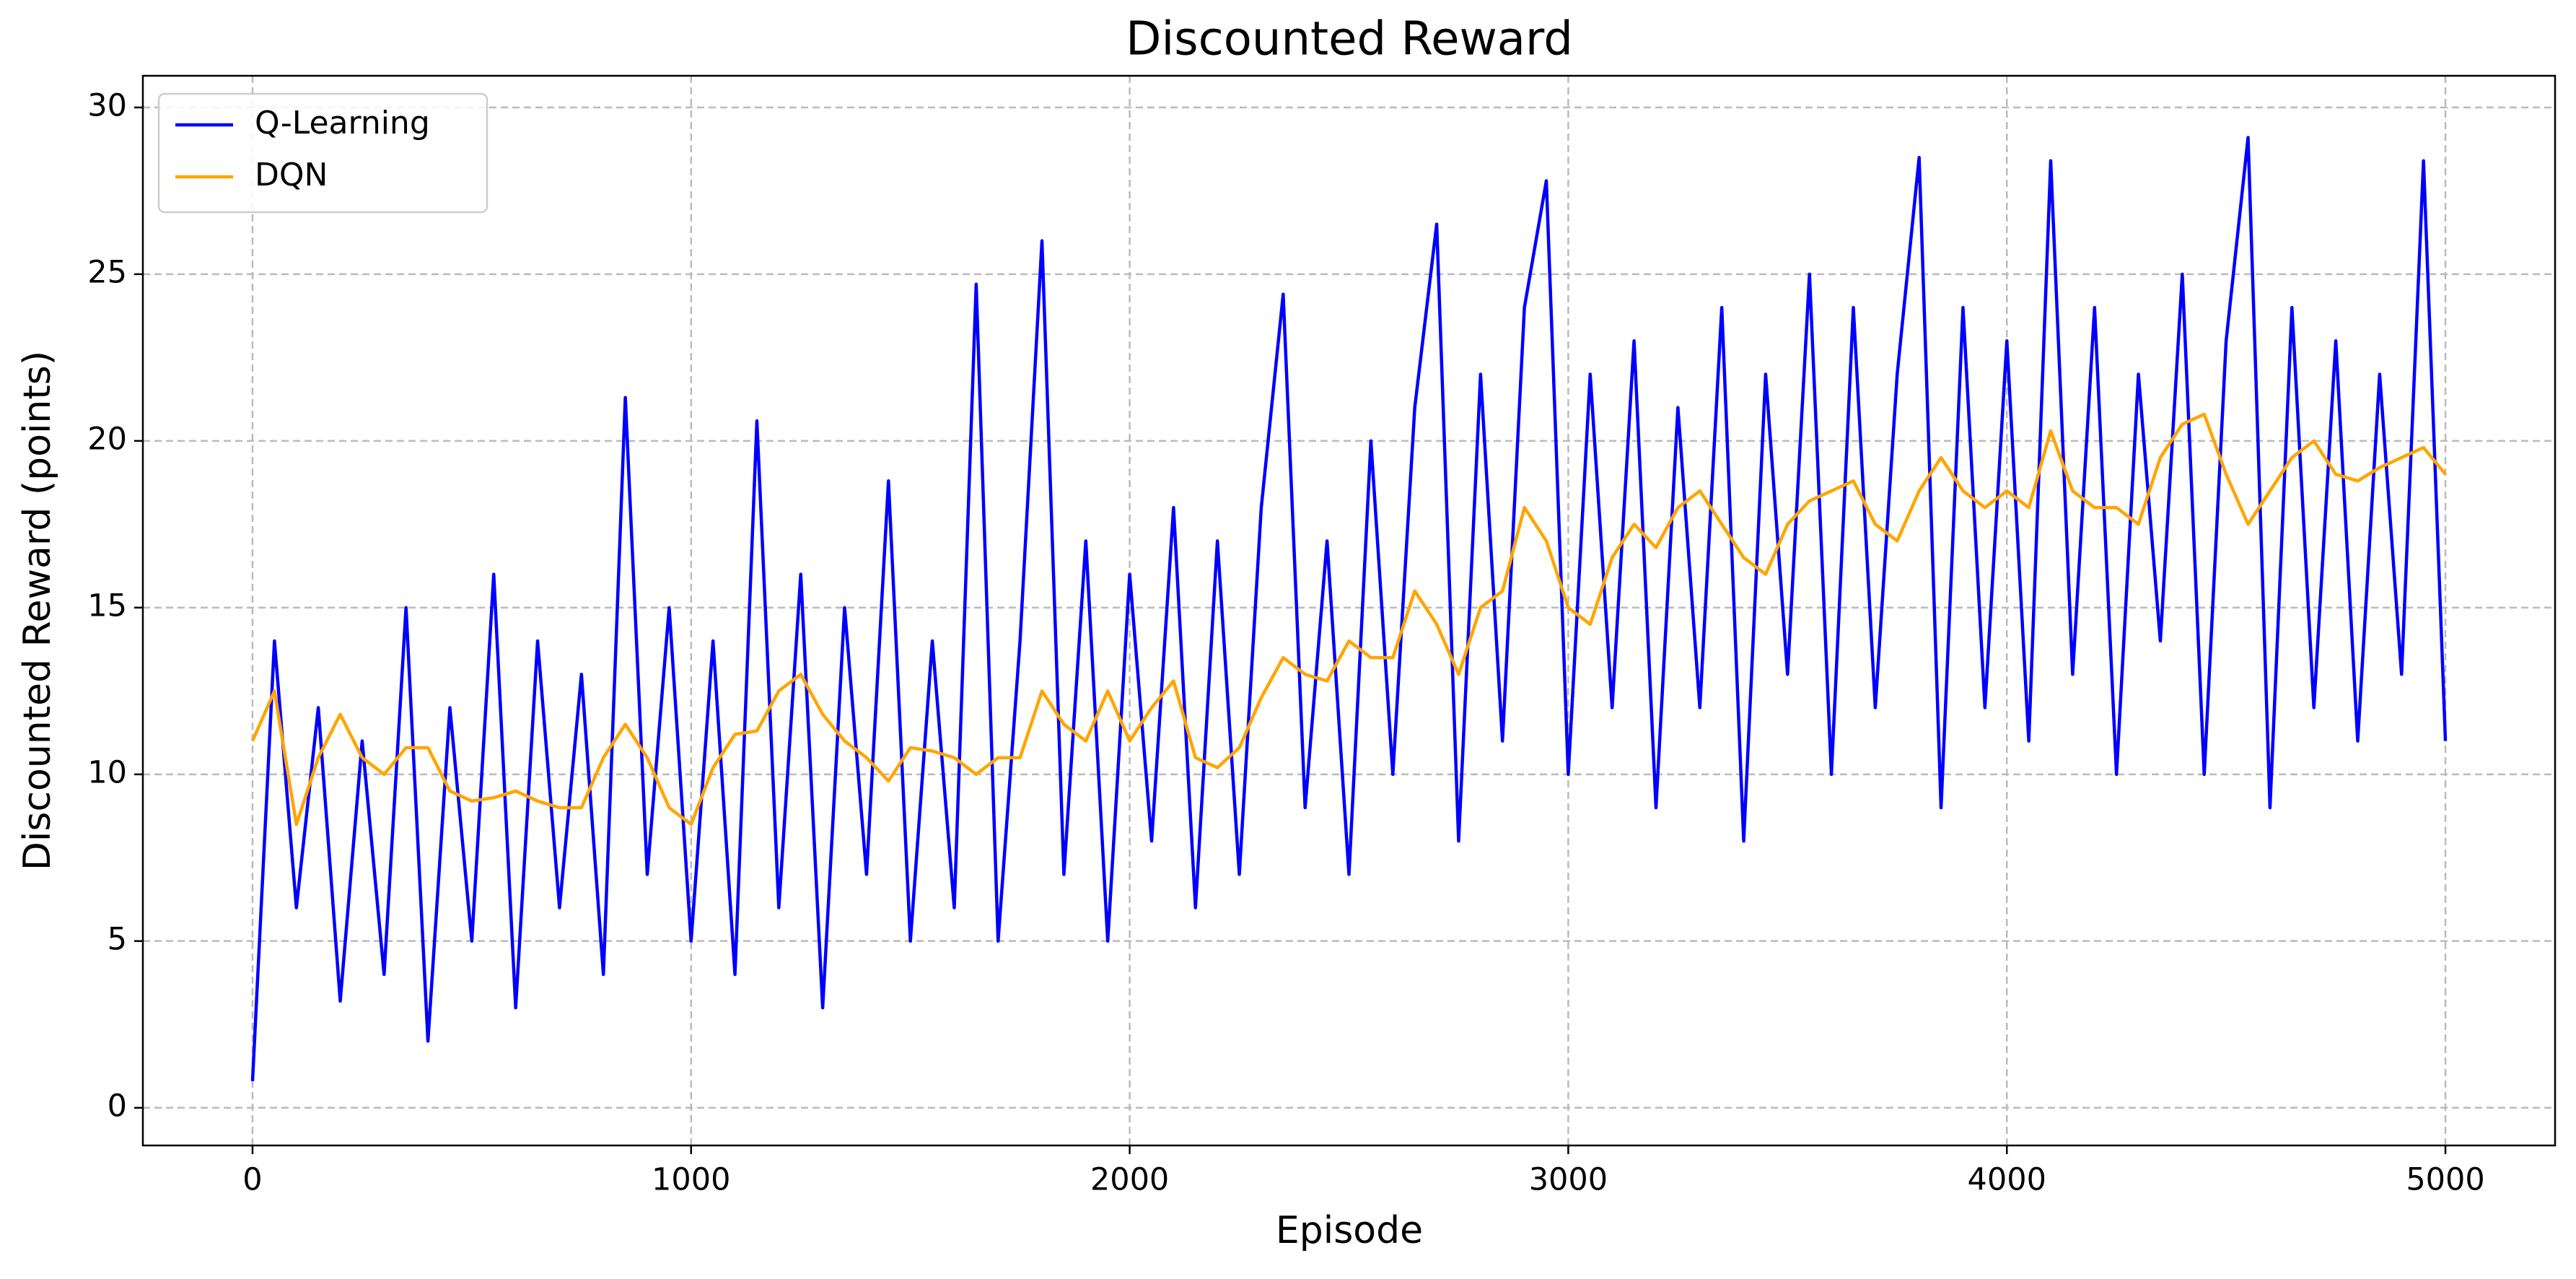 The width and height of the screenshot is (2576, 1279). What do you see at coordinates (107, 105) in the screenshot?
I see `y-tick-label: 30` at bounding box center [107, 105].